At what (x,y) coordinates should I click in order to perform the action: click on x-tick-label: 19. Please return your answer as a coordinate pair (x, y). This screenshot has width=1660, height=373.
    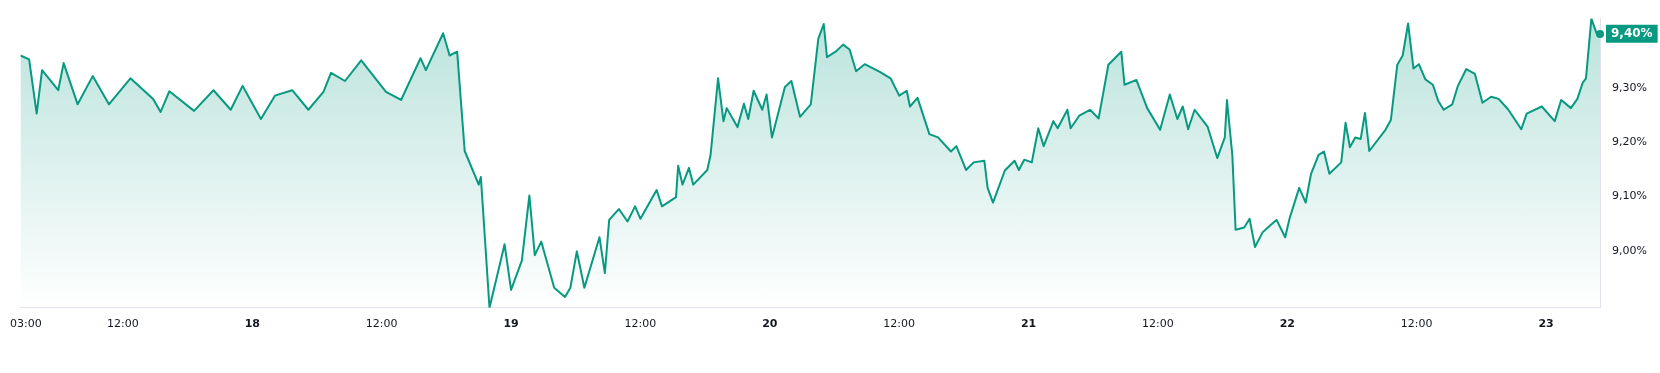
    Looking at the image, I should click on (511, 324).